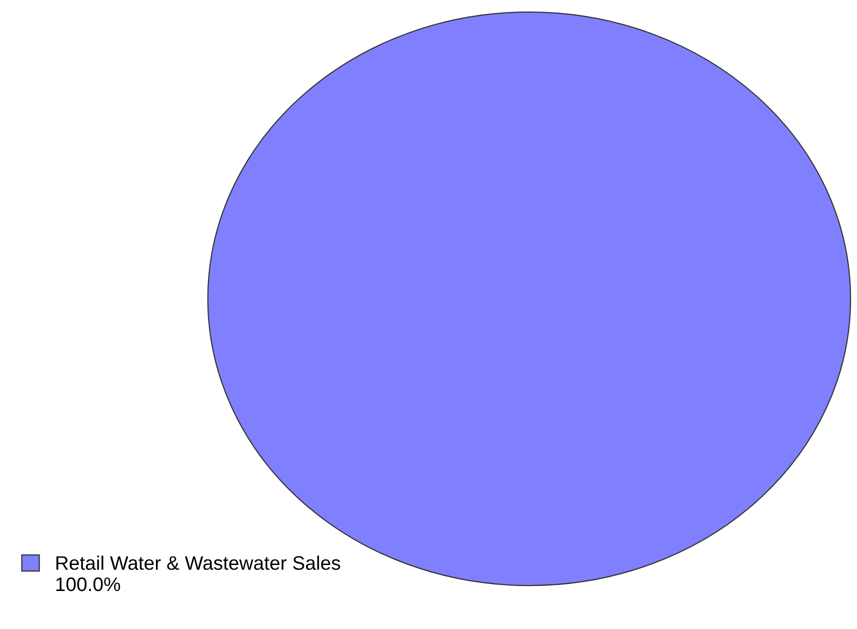 The height and width of the screenshot is (629, 857). I want to click on data-label: 100.0%, so click(88, 584).